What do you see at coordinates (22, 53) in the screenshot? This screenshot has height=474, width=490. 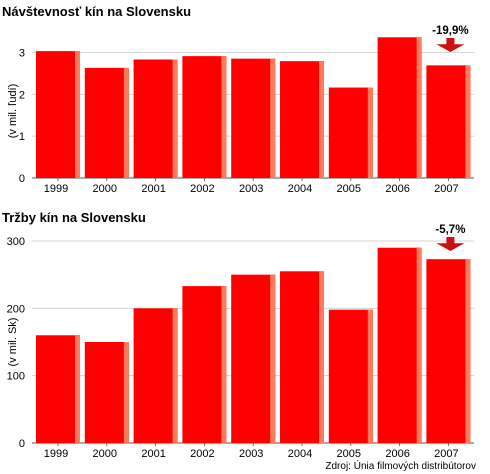 I see `y-tick-label: 3` at bounding box center [22, 53].